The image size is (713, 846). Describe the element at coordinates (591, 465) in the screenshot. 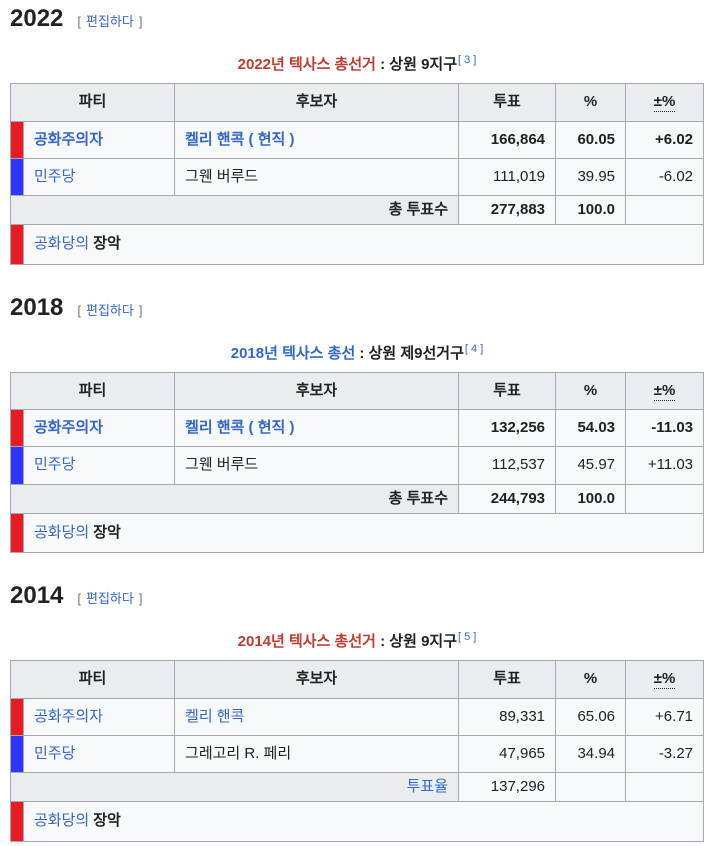

I see `percent-cell: 45.97` at that location.